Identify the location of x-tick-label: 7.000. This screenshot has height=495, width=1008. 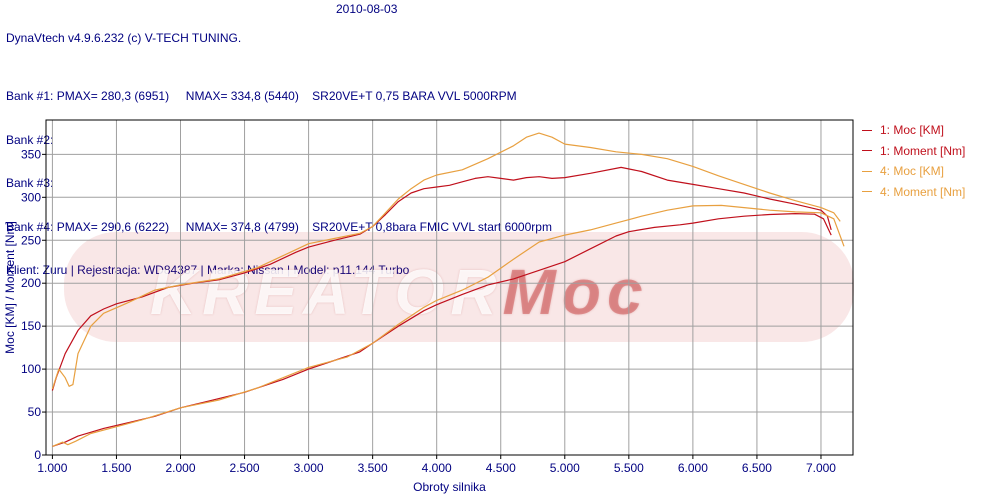
(821, 468).